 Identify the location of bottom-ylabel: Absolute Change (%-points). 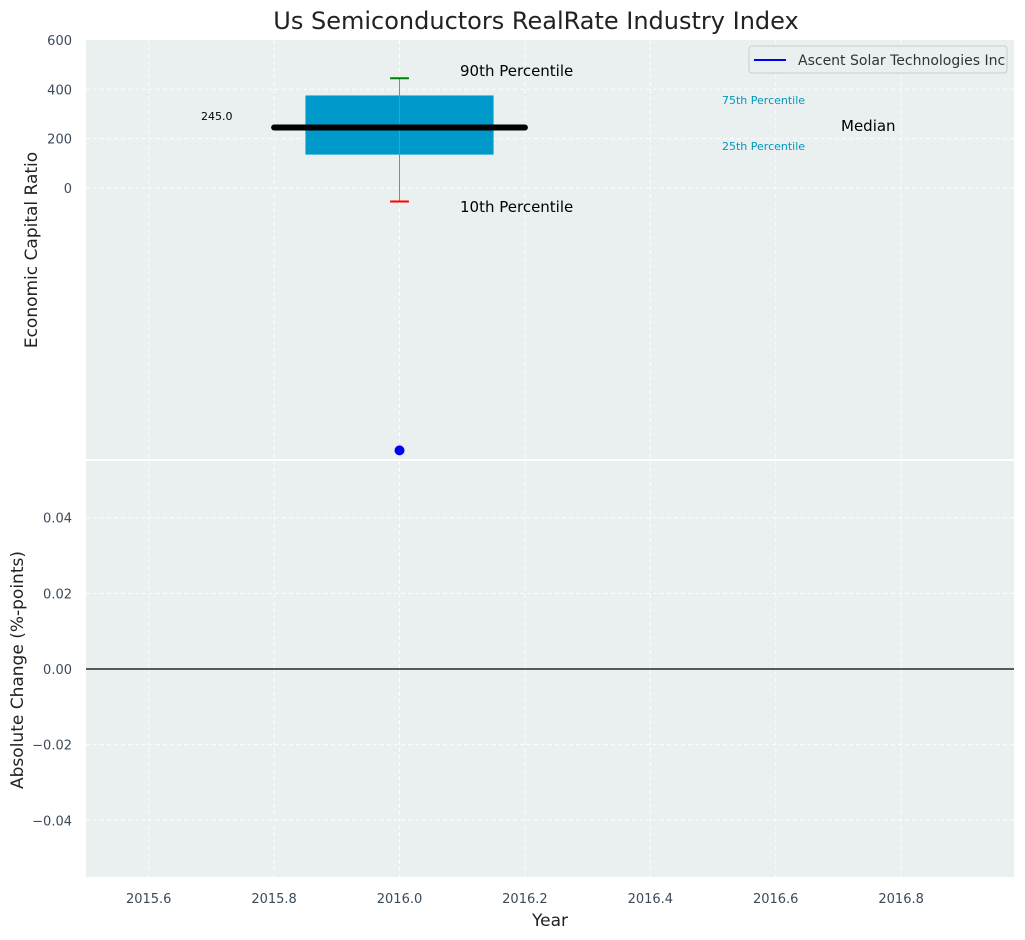
(18, 670).